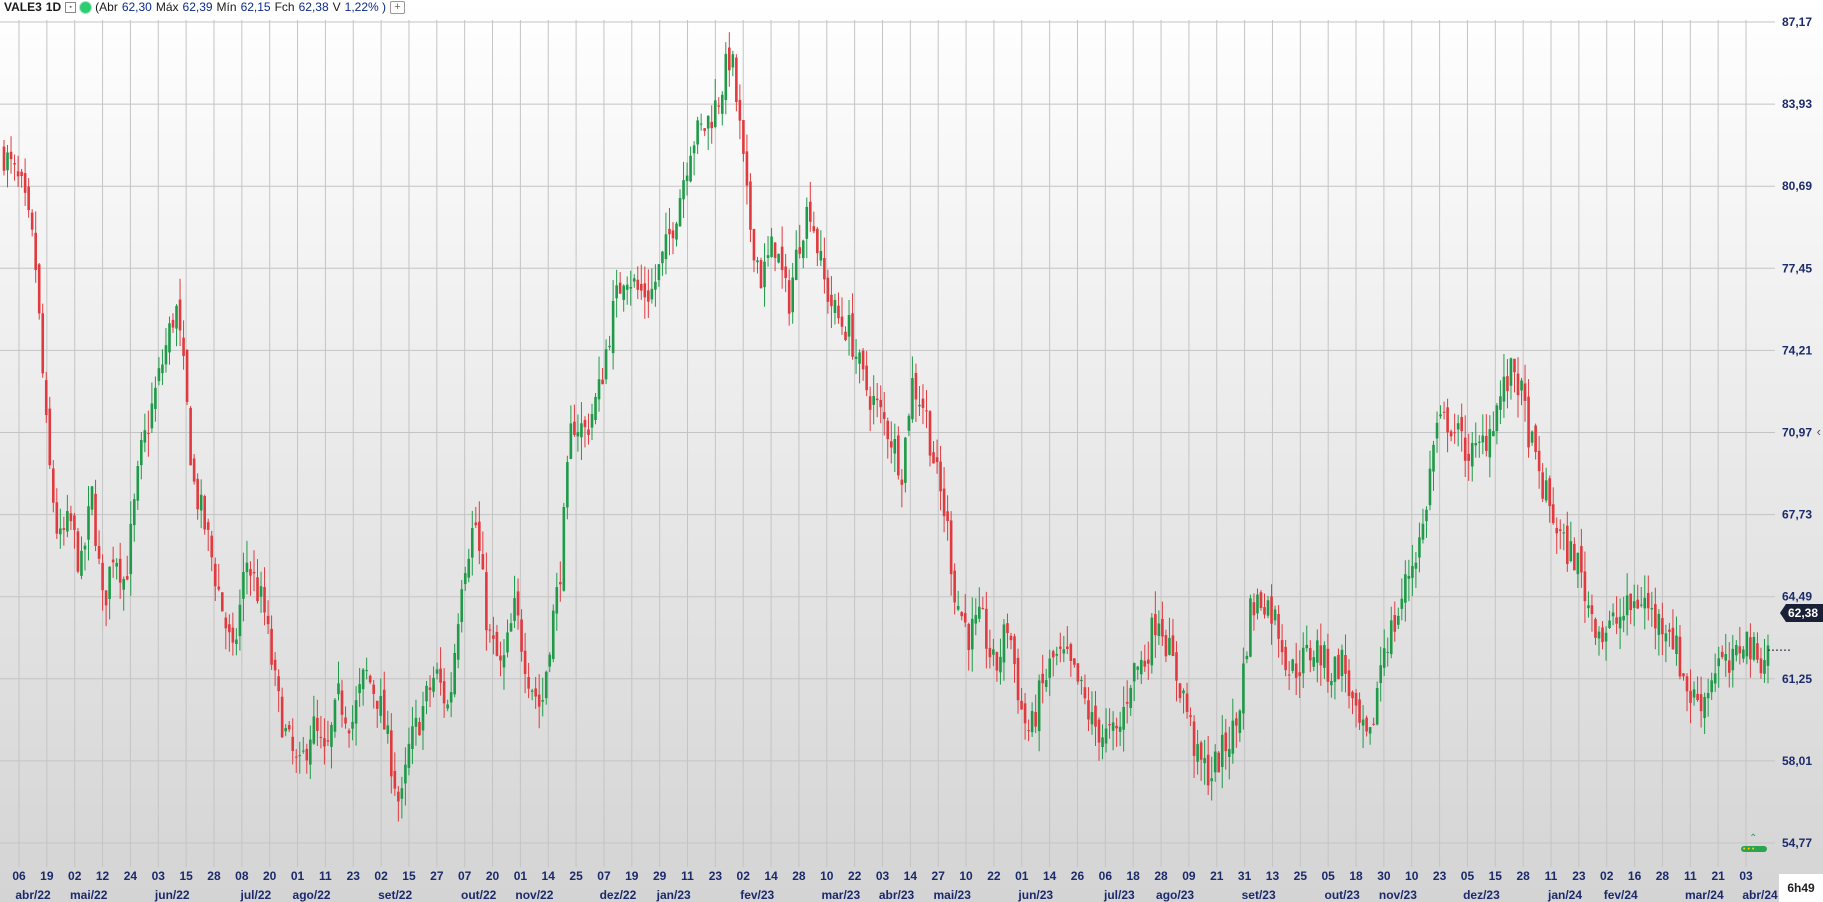 The height and width of the screenshot is (902, 1823). I want to click on x-day-tick-label: 23, so click(1440, 876).